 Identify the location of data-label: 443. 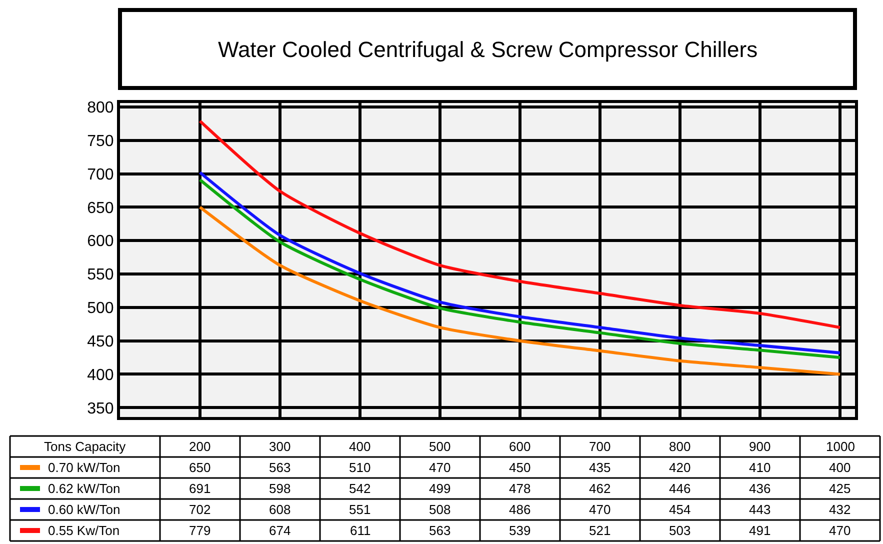
(760, 509).